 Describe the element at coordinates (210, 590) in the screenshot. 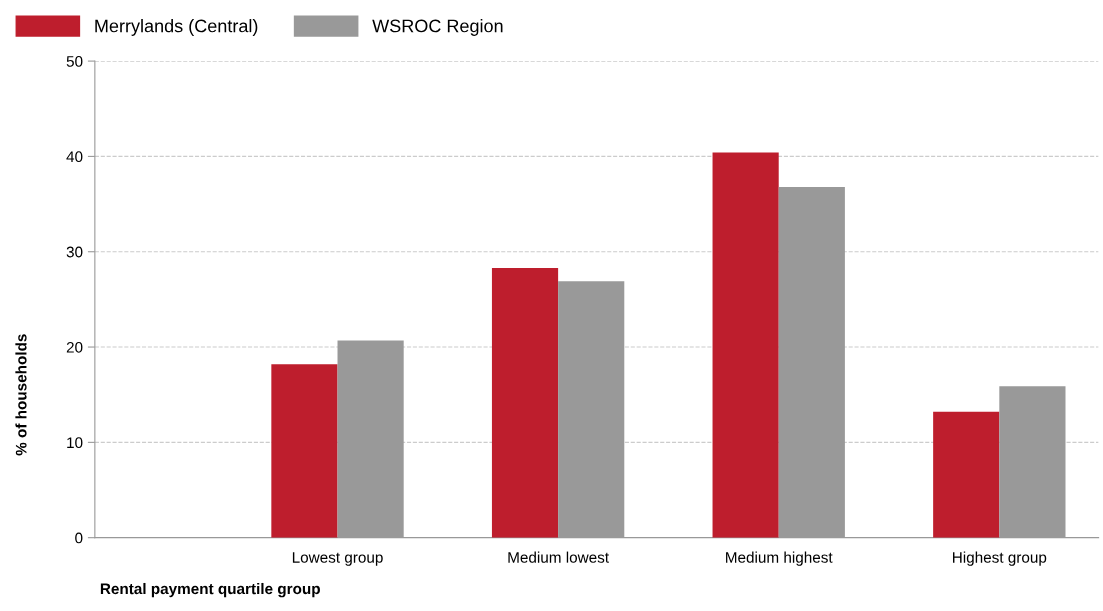

I see `x-axis-title: Rental payment quartile group` at that location.